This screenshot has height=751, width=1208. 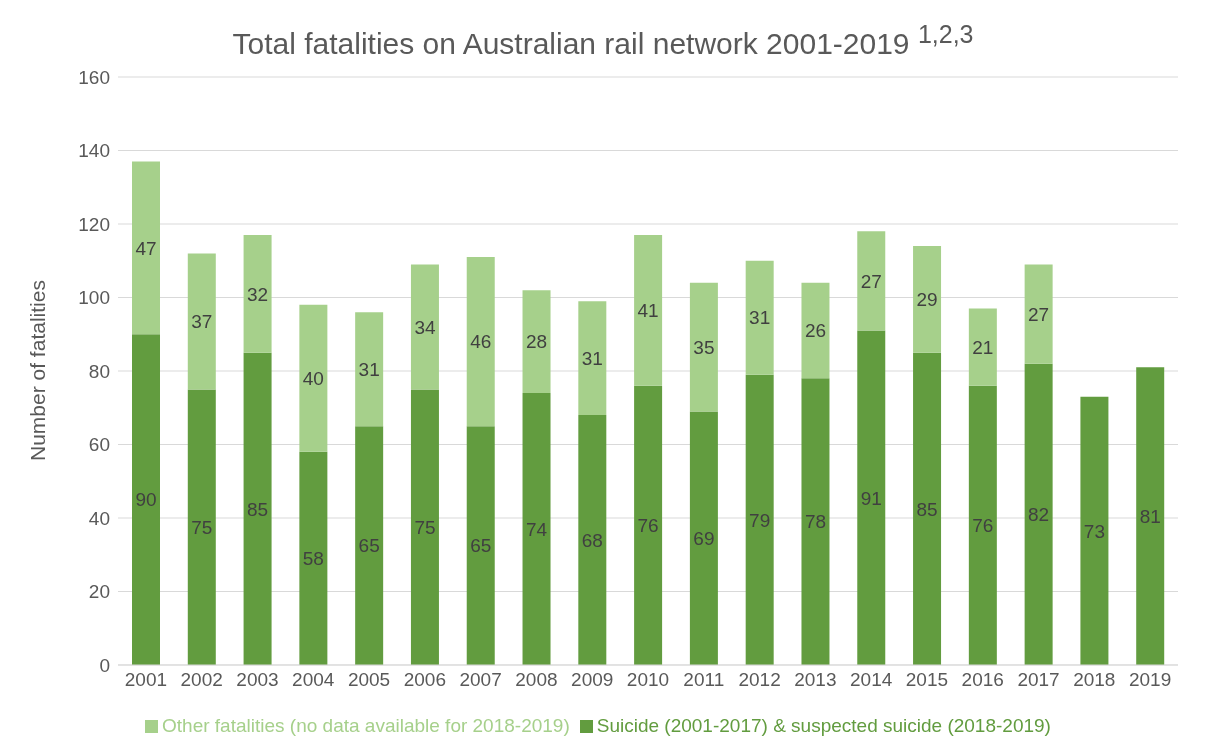 I want to click on data-label: 26, so click(x=815, y=331).